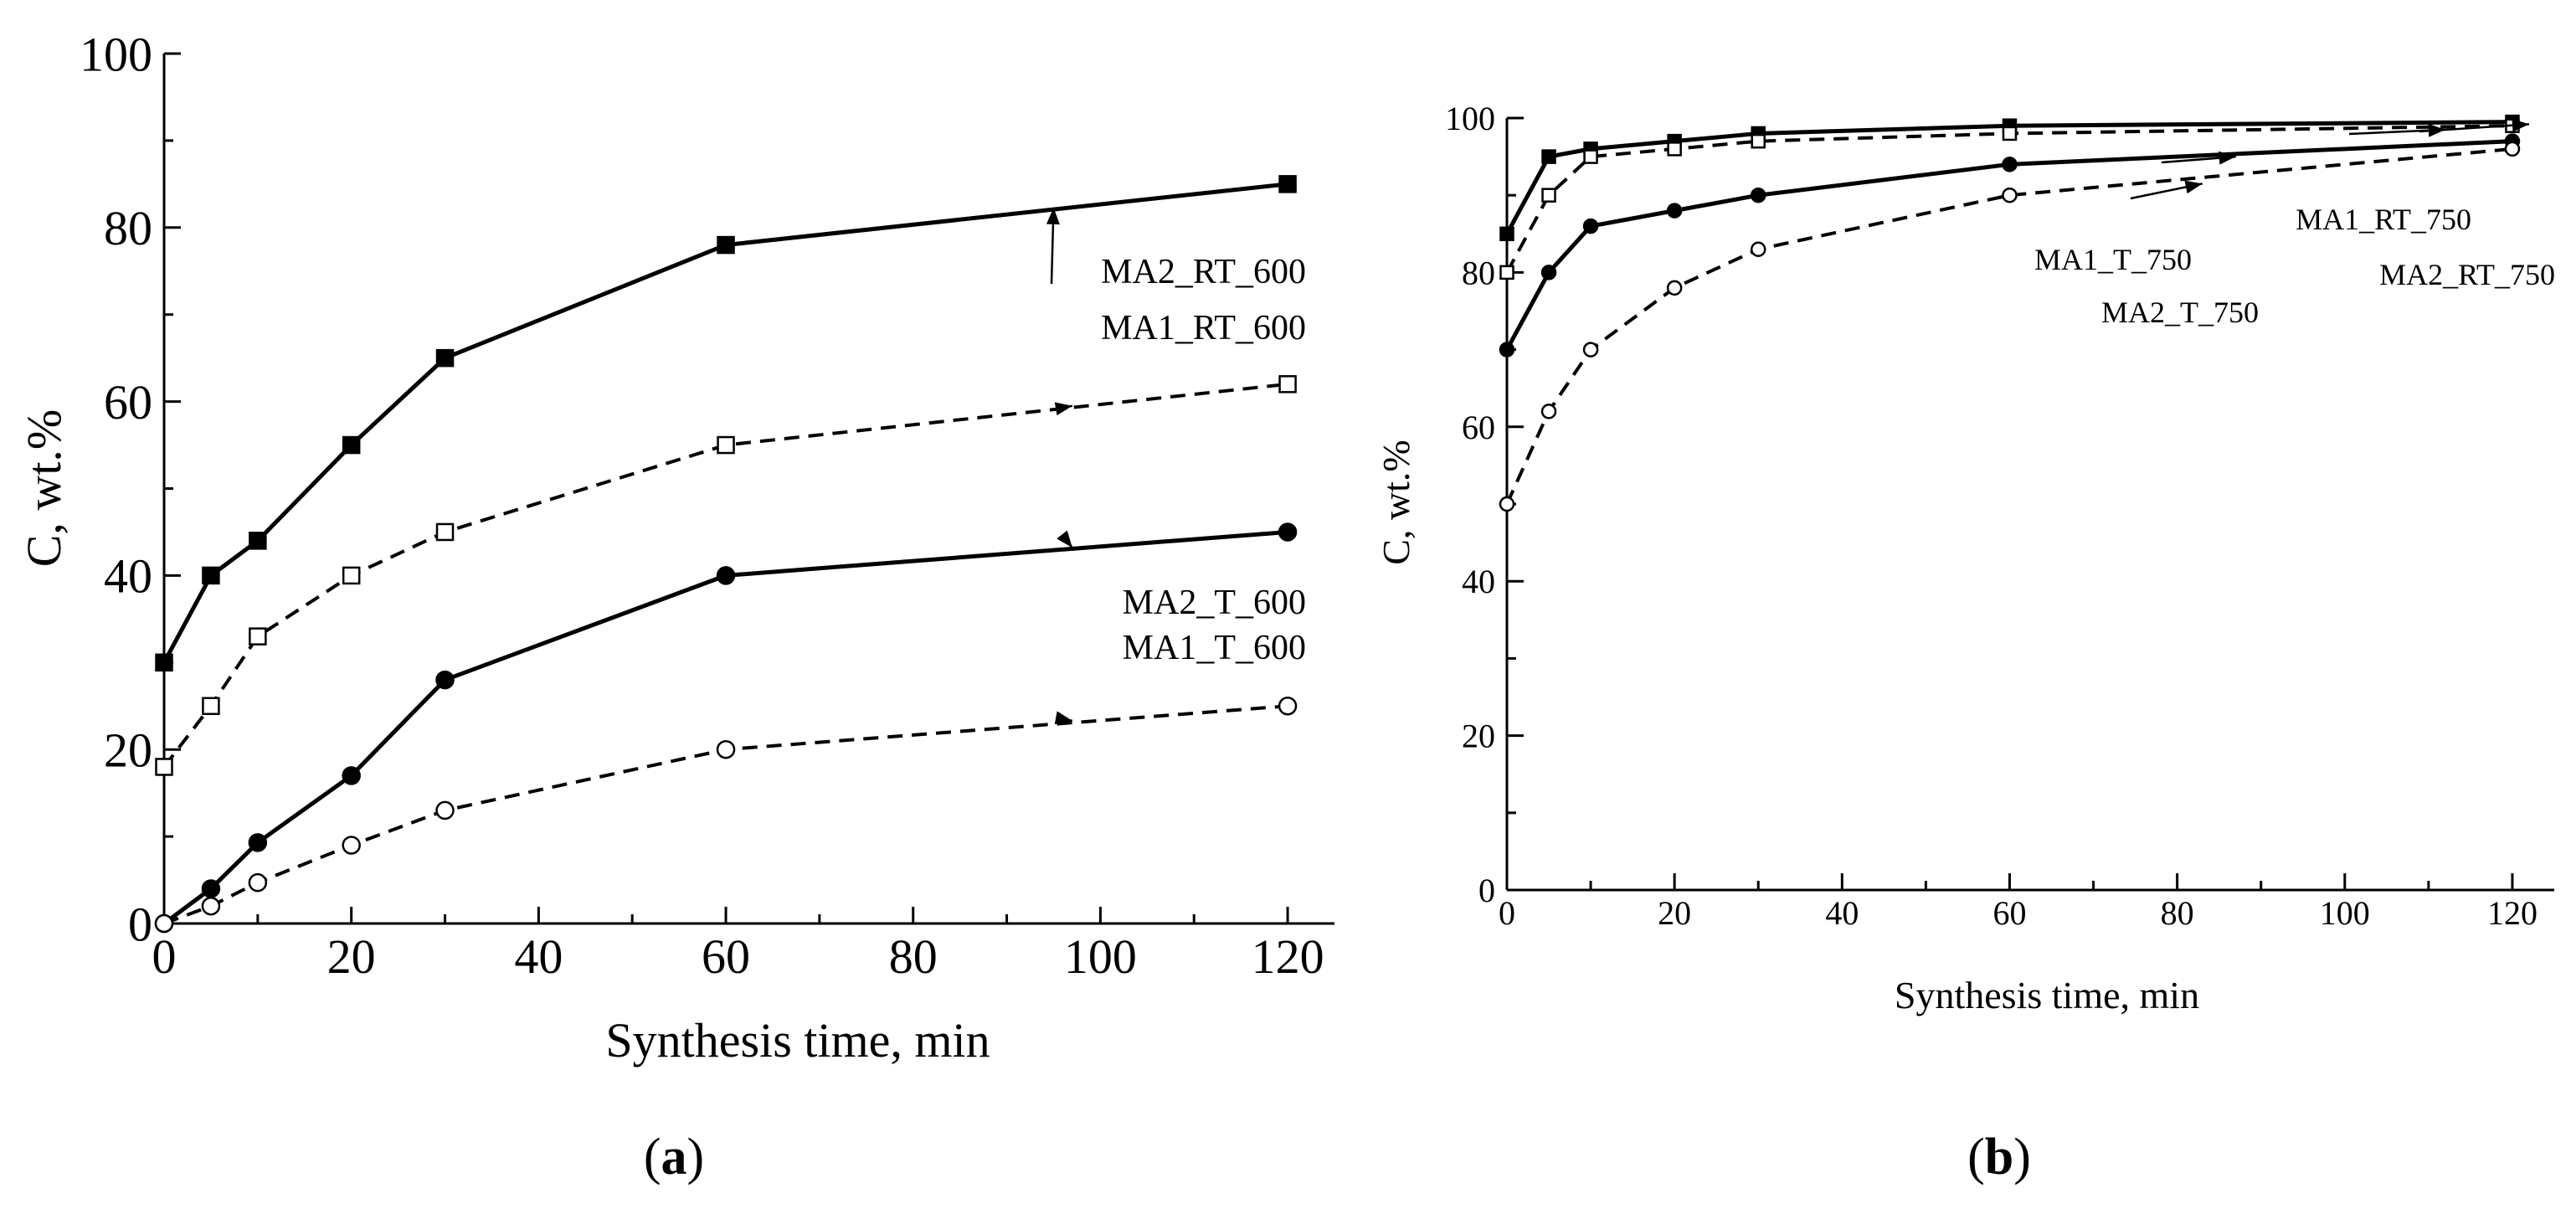 The height and width of the screenshot is (1209, 2576). Describe the element at coordinates (1203, 328) in the screenshot. I see `annotation-label: MA1_RT_600` at that location.